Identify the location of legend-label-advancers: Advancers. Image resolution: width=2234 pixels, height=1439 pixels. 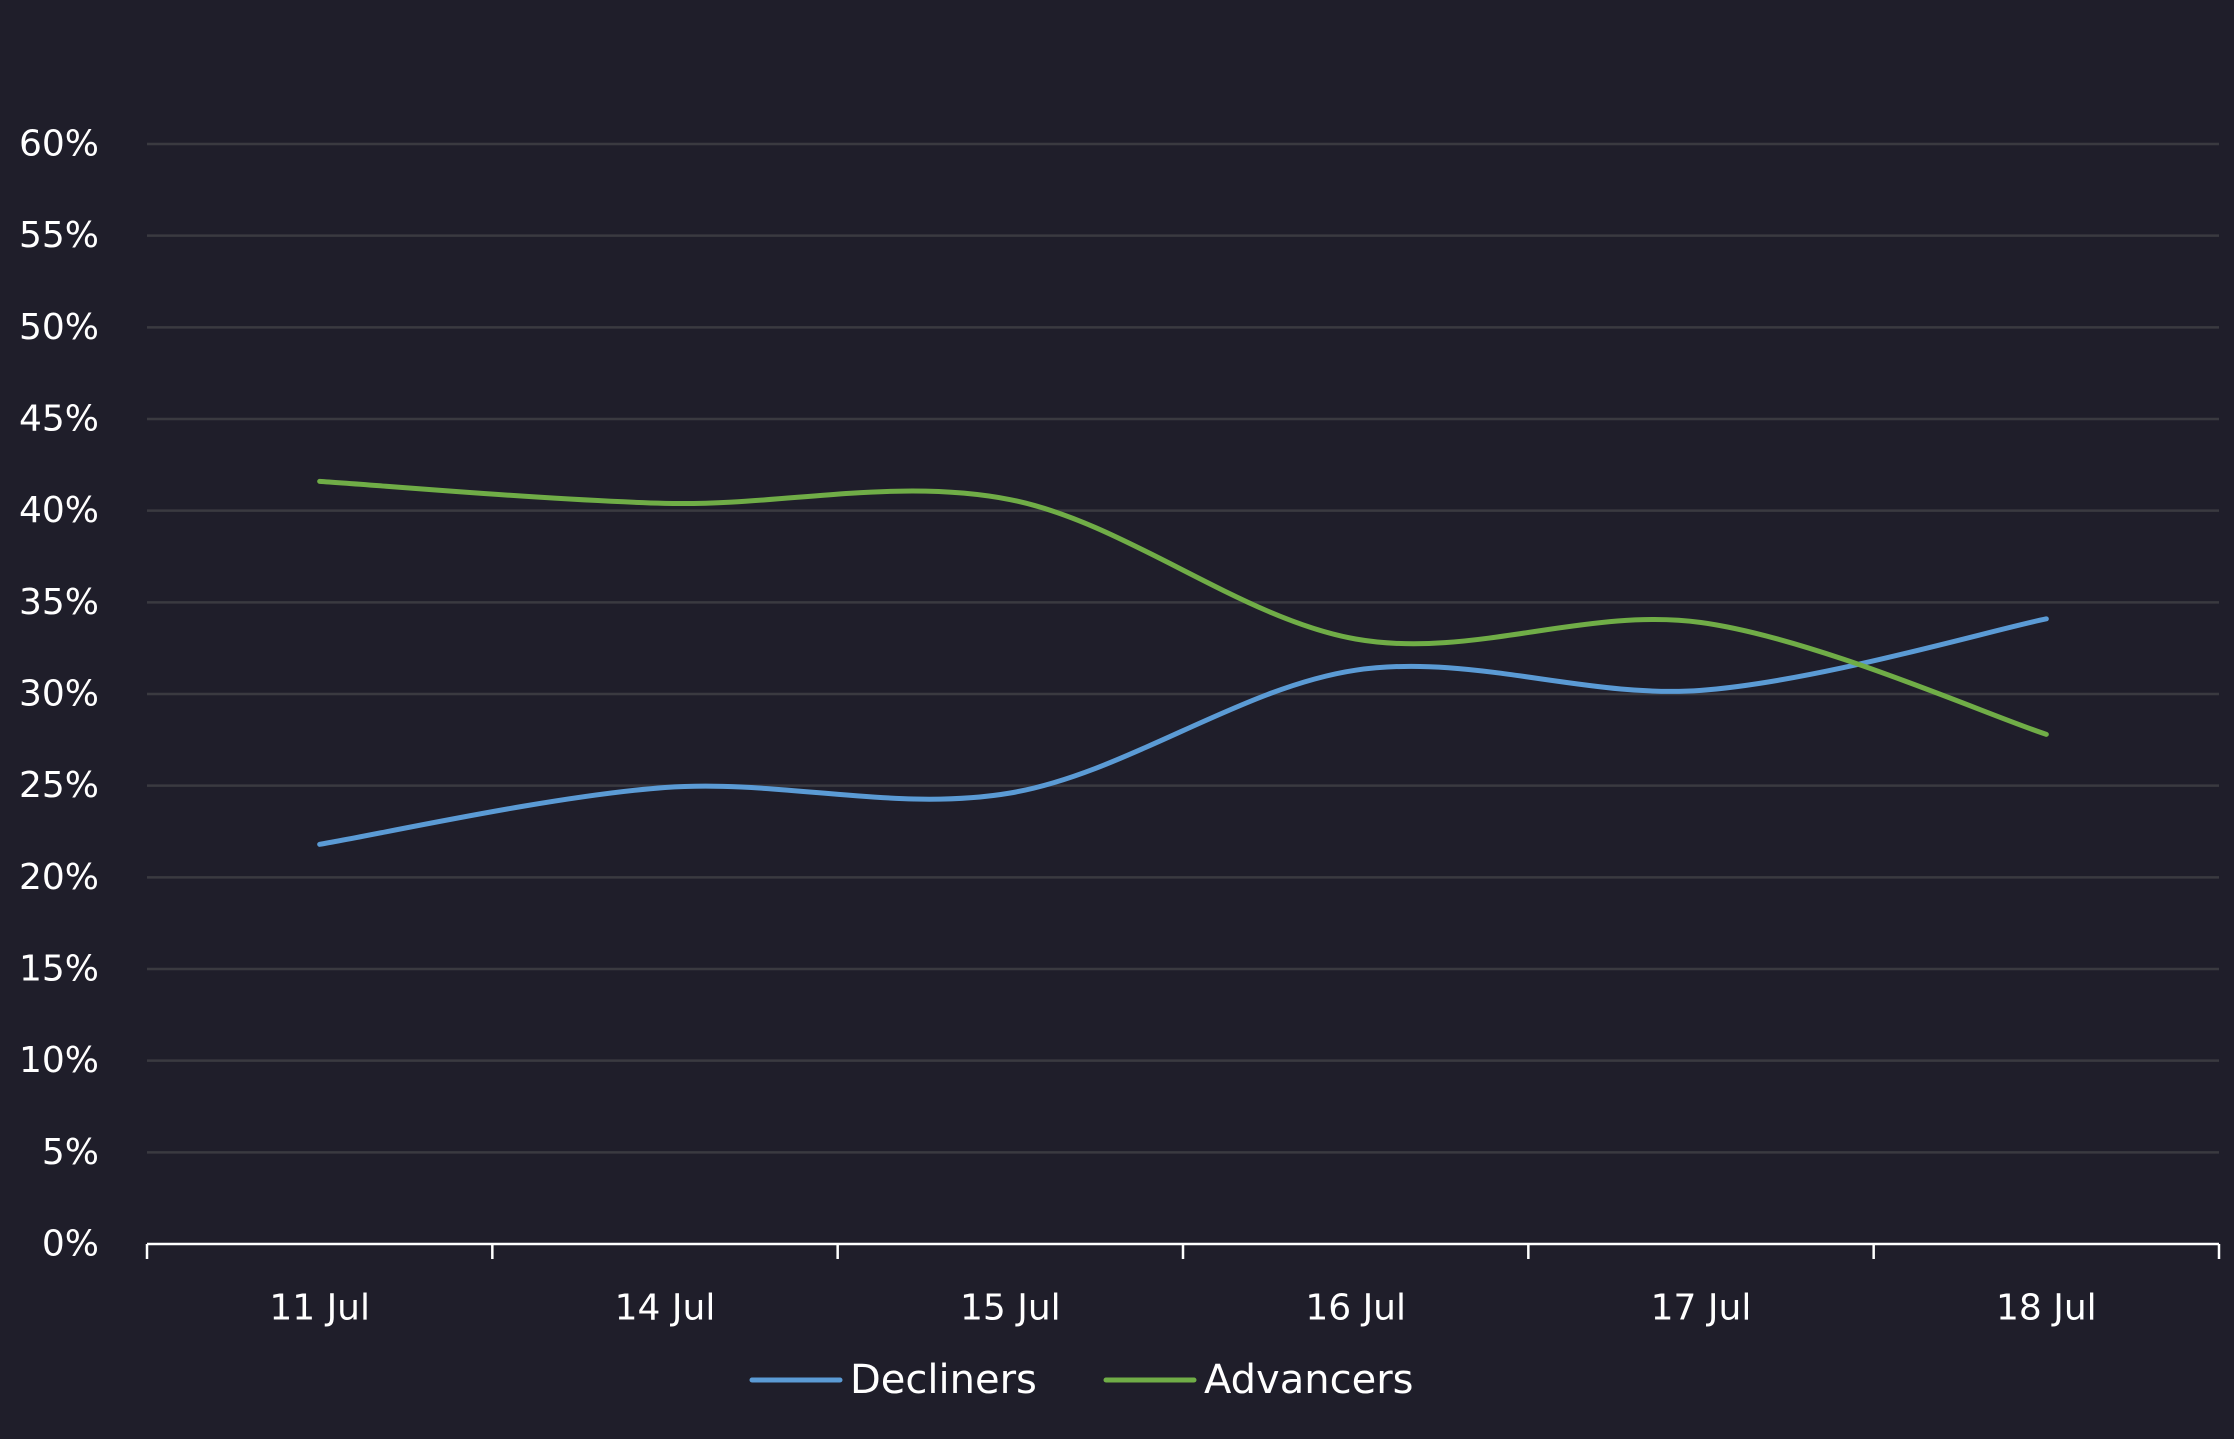
(1308, 1380).